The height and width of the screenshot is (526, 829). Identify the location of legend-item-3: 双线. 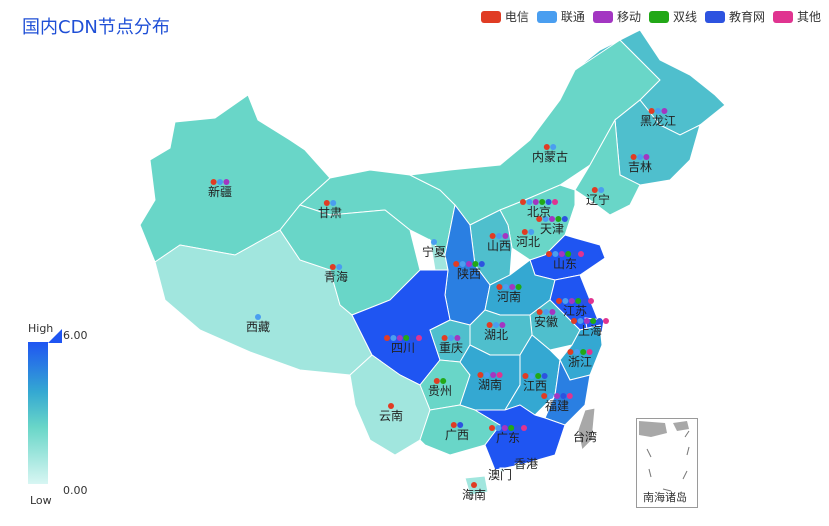
(672, 16).